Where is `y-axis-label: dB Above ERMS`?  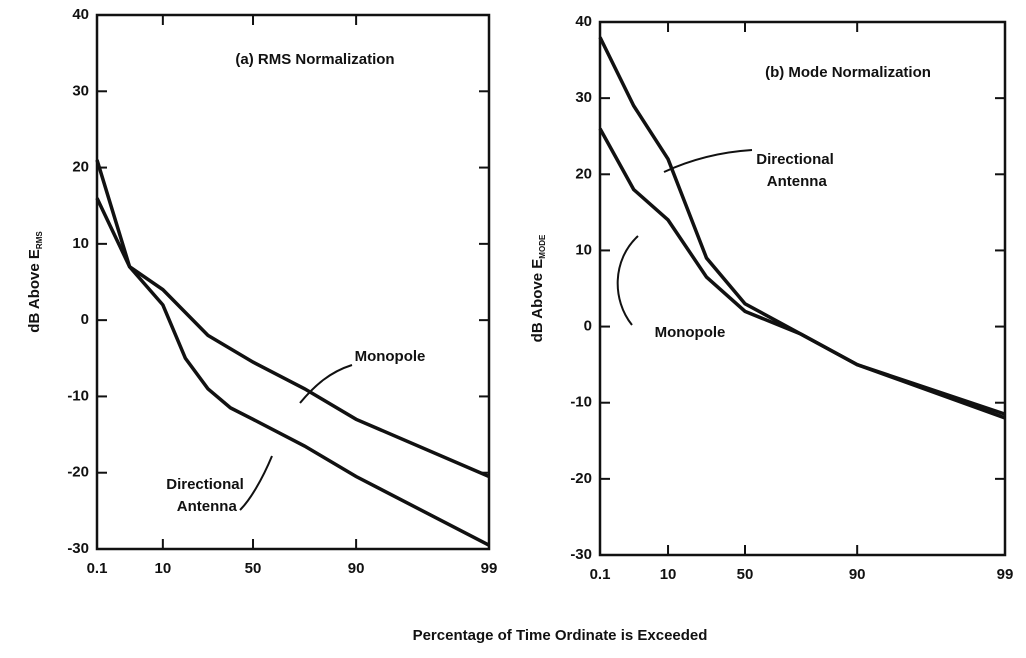
y-axis-label: dB Above ERMS is located at coordinates (35, 282).